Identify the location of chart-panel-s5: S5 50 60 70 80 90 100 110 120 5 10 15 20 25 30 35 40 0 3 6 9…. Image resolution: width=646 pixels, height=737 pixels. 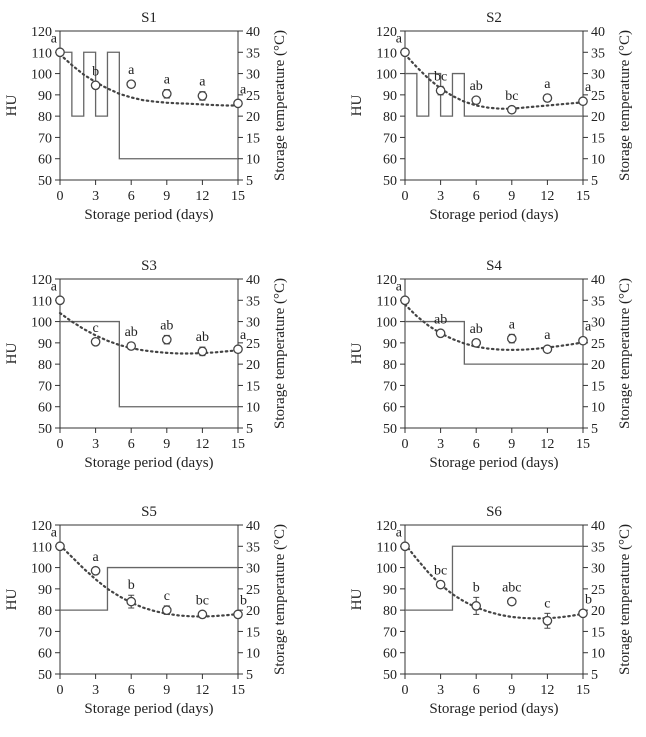
(146, 610).